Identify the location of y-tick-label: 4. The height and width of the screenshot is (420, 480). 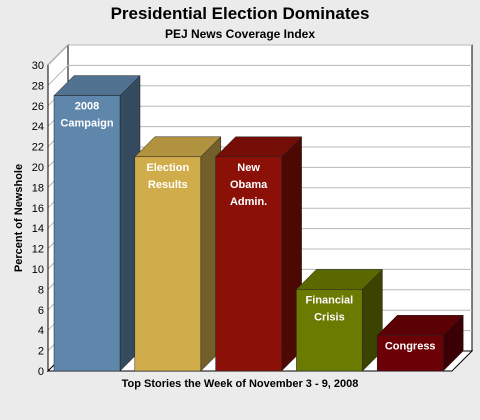
(41, 331).